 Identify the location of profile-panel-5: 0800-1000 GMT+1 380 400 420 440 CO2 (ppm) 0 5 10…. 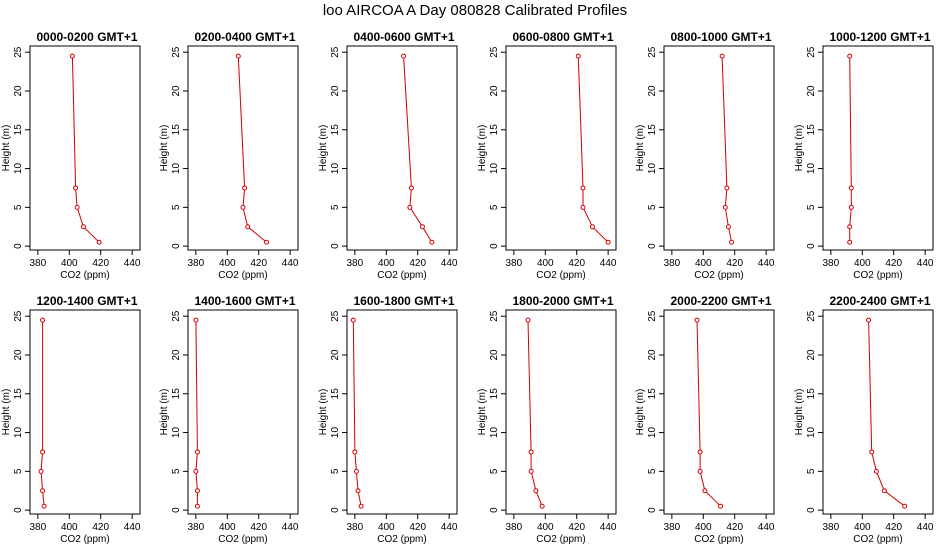
(705, 155).